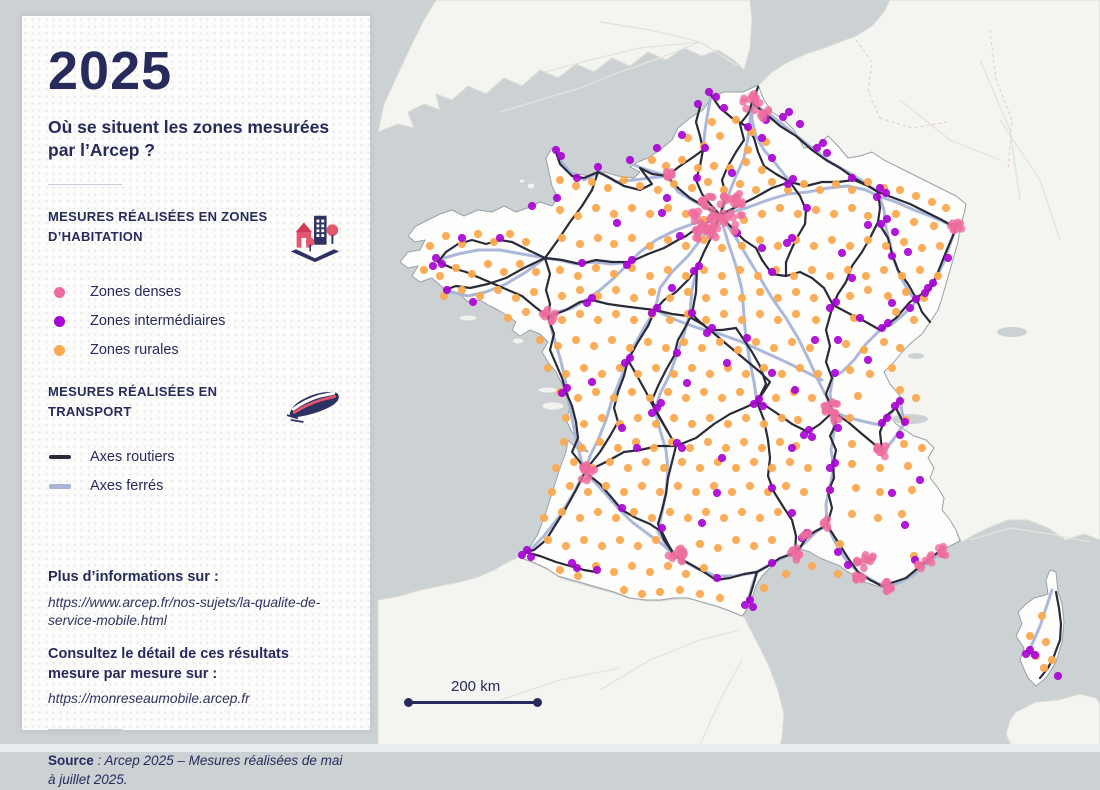 This screenshot has height=790, width=1100. I want to click on info1-label: Plus d’informations sur :, so click(133, 577).